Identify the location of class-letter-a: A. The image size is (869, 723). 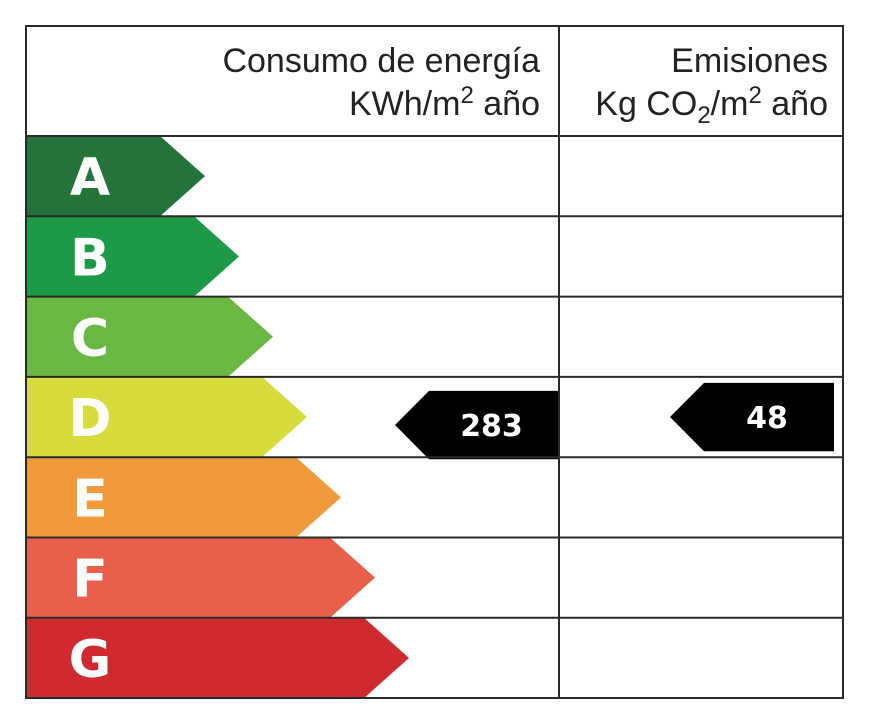
(90, 178).